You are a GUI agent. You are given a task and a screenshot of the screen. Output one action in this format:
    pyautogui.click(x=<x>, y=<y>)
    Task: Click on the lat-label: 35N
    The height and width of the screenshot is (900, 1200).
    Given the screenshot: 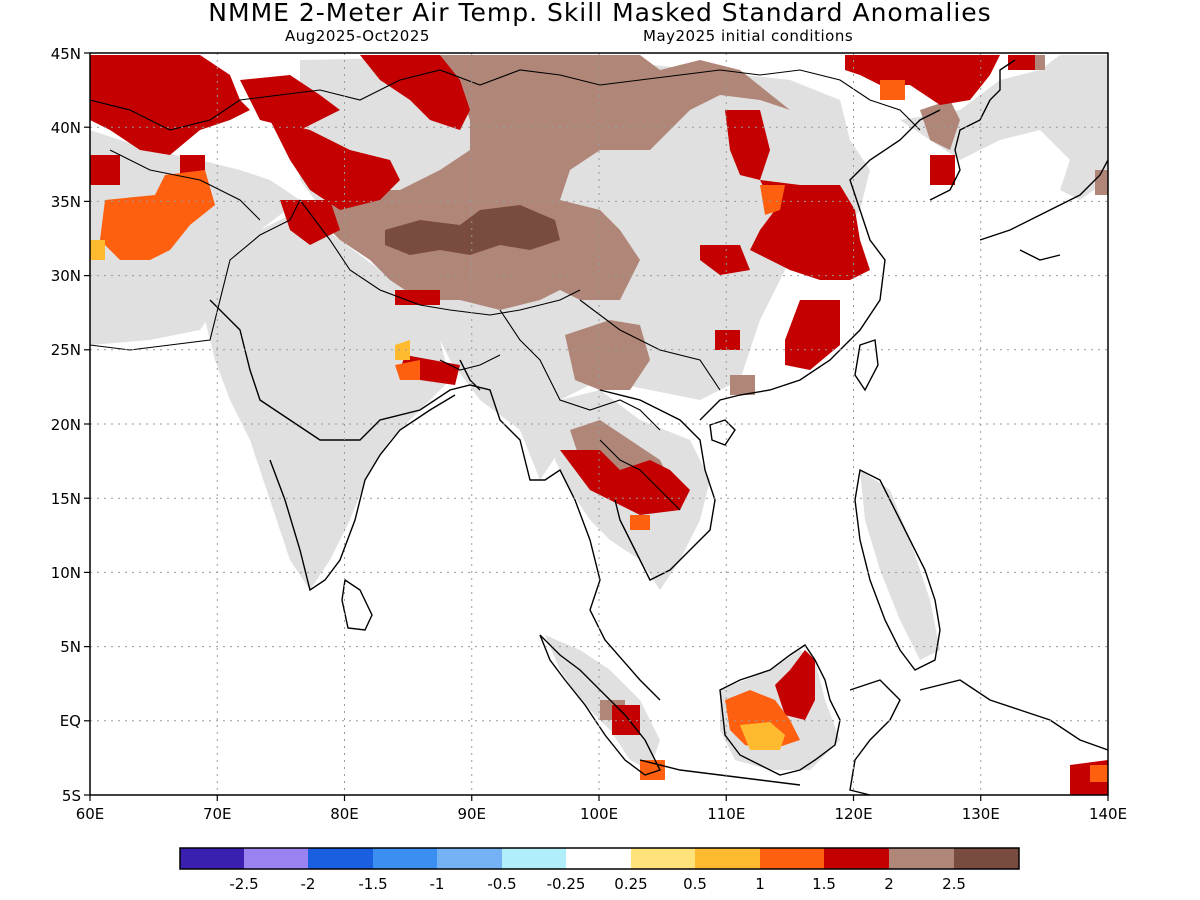 What is the action you would take?
    pyautogui.click(x=66, y=202)
    